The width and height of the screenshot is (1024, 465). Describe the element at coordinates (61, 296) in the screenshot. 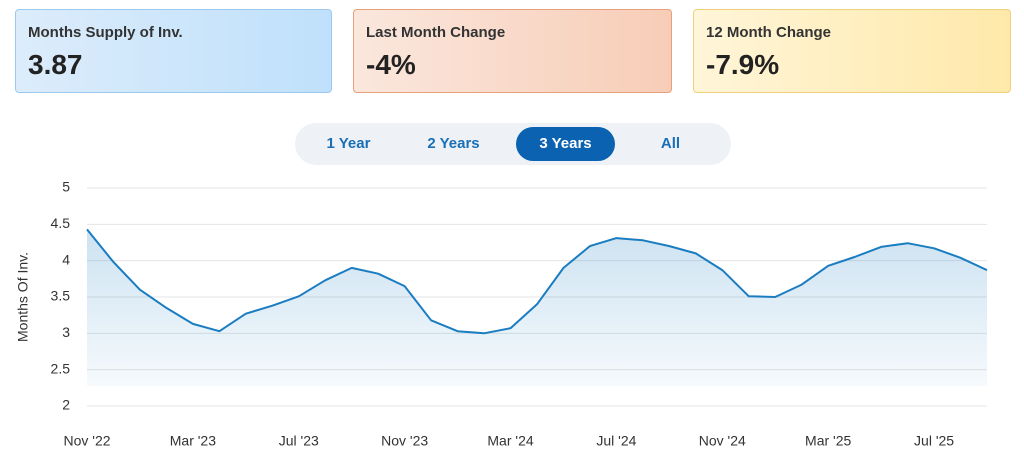

I see `y-tick-label: 3.5` at that location.